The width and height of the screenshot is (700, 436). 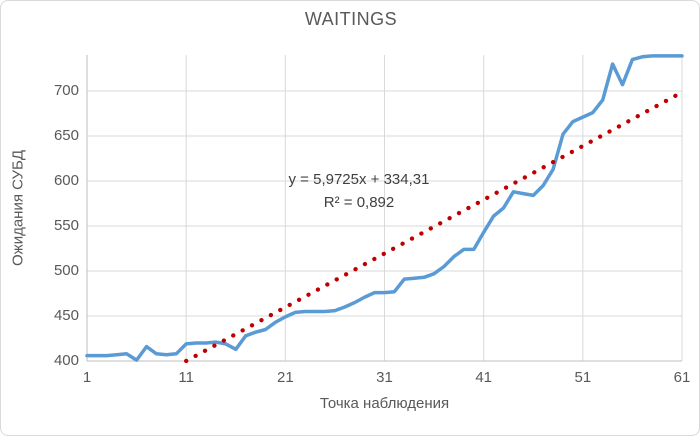 What do you see at coordinates (18, 208) in the screenshot?
I see `y-axis-title: Ожидания СУБД` at bounding box center [18, 208].